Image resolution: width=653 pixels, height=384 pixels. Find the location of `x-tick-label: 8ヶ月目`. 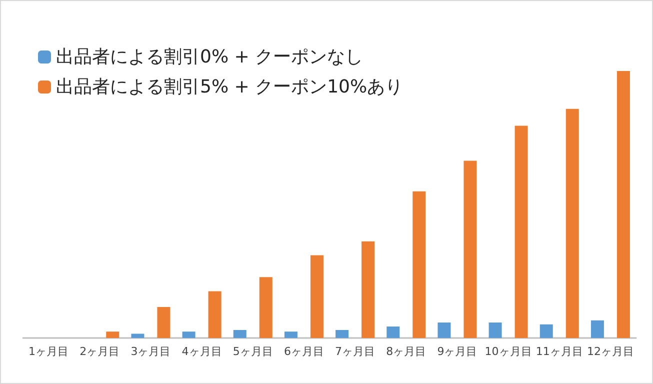

x-tick-label: 8ヶ月目 is located at coordinates (406, 351).